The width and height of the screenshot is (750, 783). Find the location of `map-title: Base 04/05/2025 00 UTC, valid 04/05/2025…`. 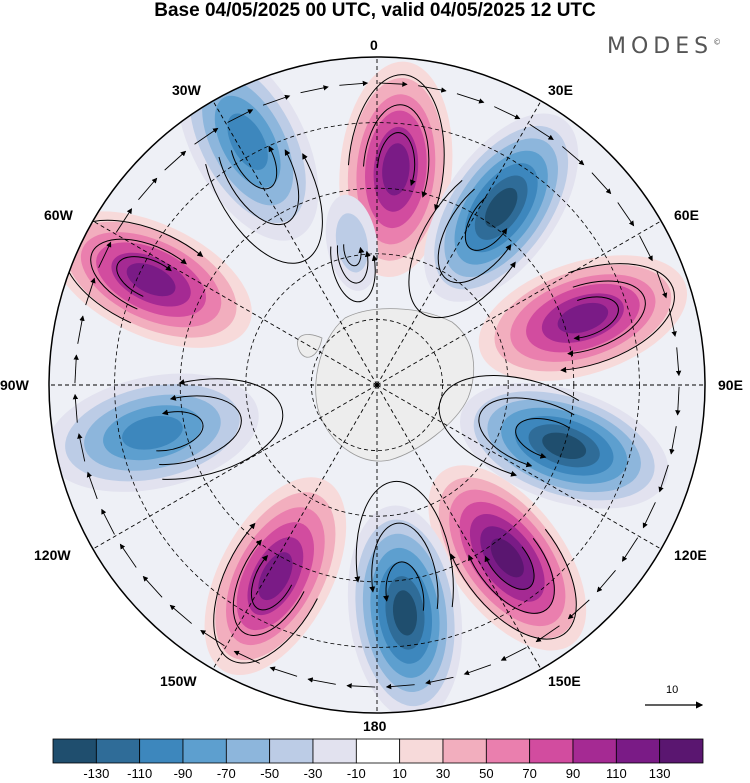

map-title: Base 04/05/2025 00 UTC, valid 04/05/2025… is located at coordinates (375, 10).